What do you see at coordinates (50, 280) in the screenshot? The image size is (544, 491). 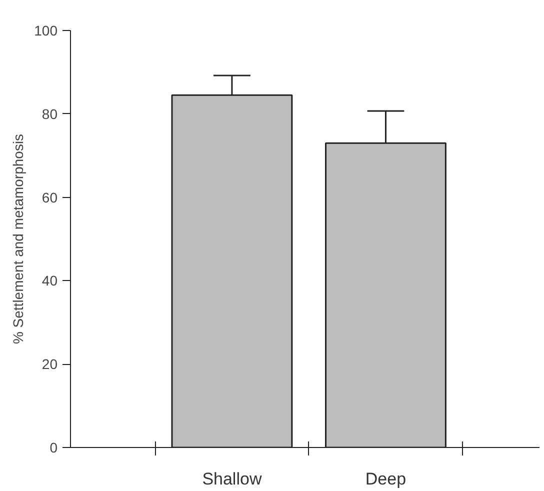 I see `y-tick-label: 40` at bounding box center [50, 280].